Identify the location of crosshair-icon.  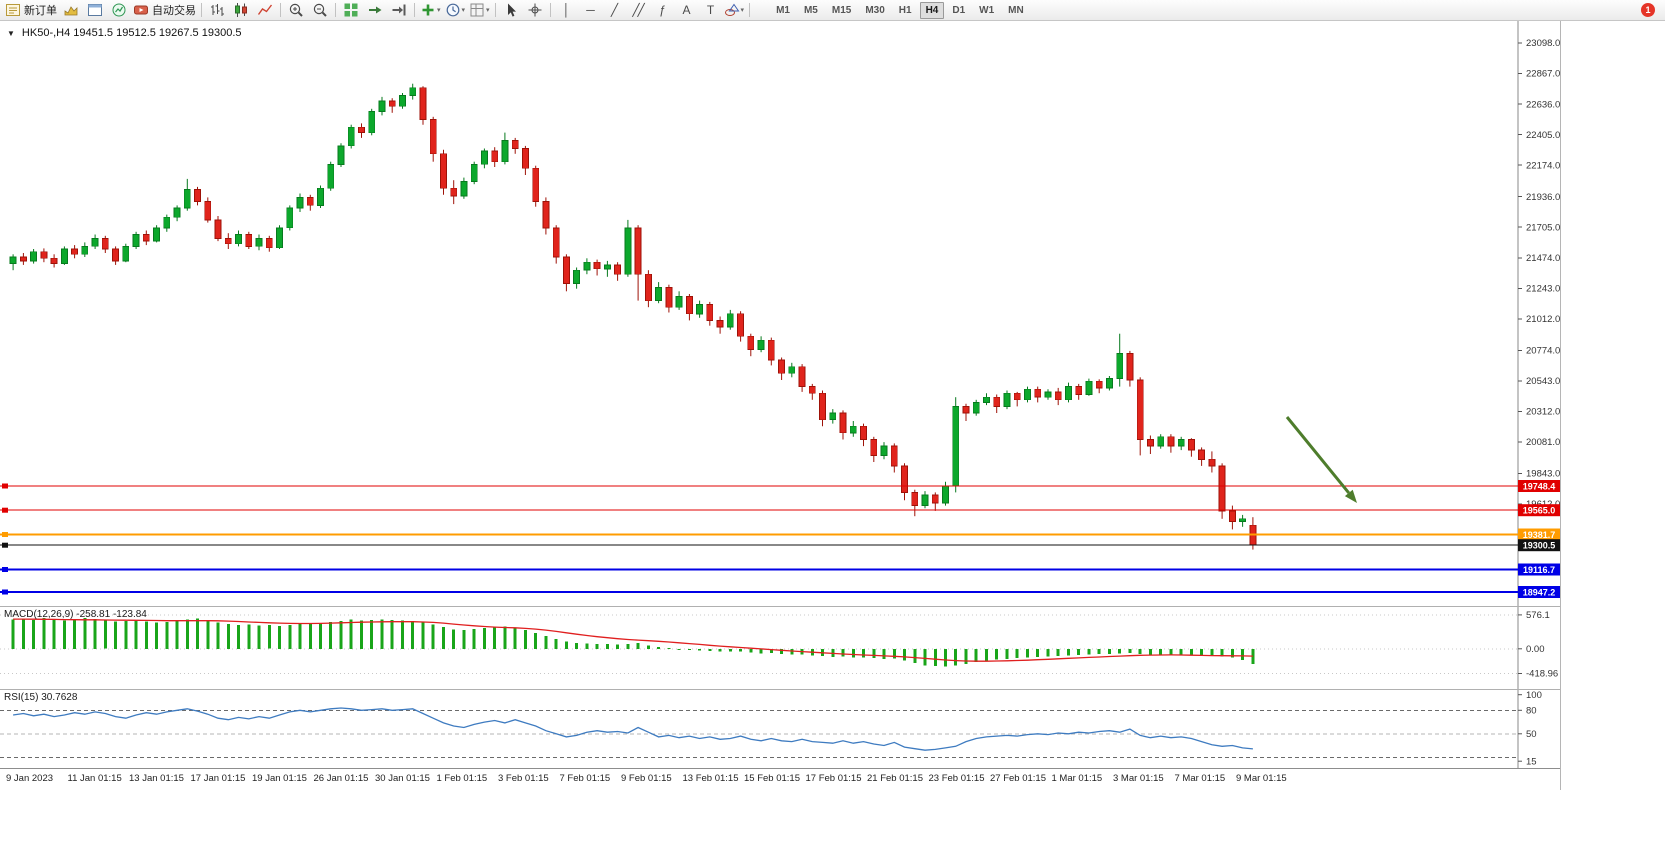
(535, 10).